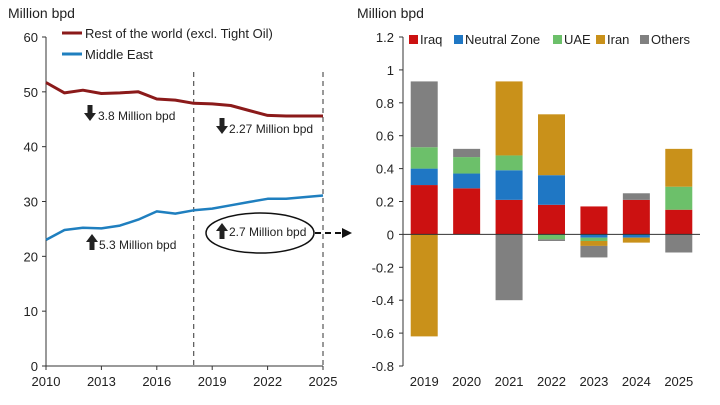 The width and height of the screenshot is (720, 405). What do you see at coordinates (502, 39) in the screenshot?
I see `right-legend-label: Neutral Zone` at bounding box center [502, 39].